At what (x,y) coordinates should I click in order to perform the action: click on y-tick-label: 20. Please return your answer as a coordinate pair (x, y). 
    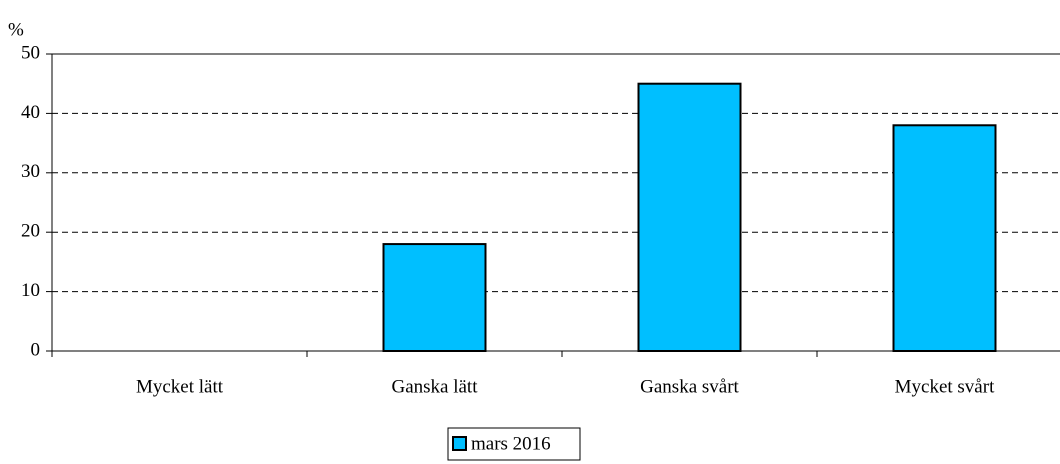
    Looking at the image, I should click on (30, 231).